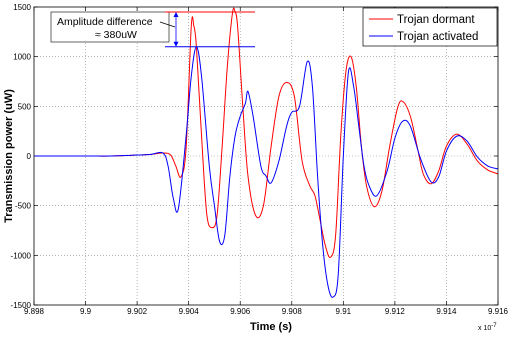  What do you see at coordinates (105, 22) in the screenshot?
I see `annotation-line-1: Amplitude difference` at bounding box center [105, 22].